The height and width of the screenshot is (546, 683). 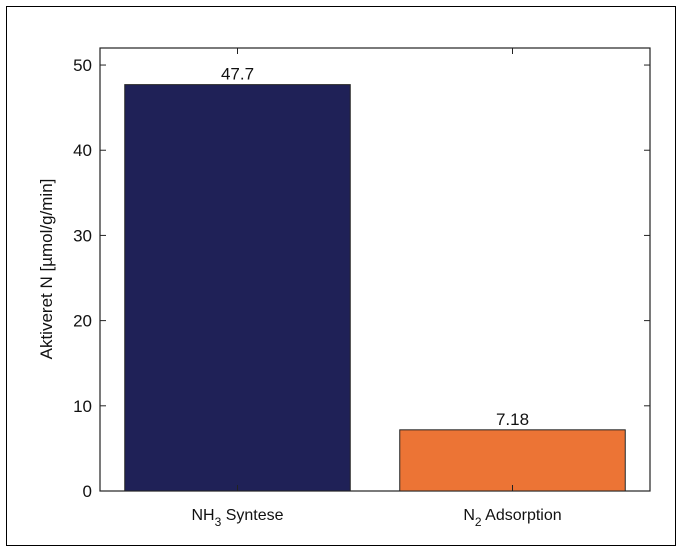 What do you see at coordinates (512, 460) in the screenshot?
I see `bar` at bounding box center [512, 460].